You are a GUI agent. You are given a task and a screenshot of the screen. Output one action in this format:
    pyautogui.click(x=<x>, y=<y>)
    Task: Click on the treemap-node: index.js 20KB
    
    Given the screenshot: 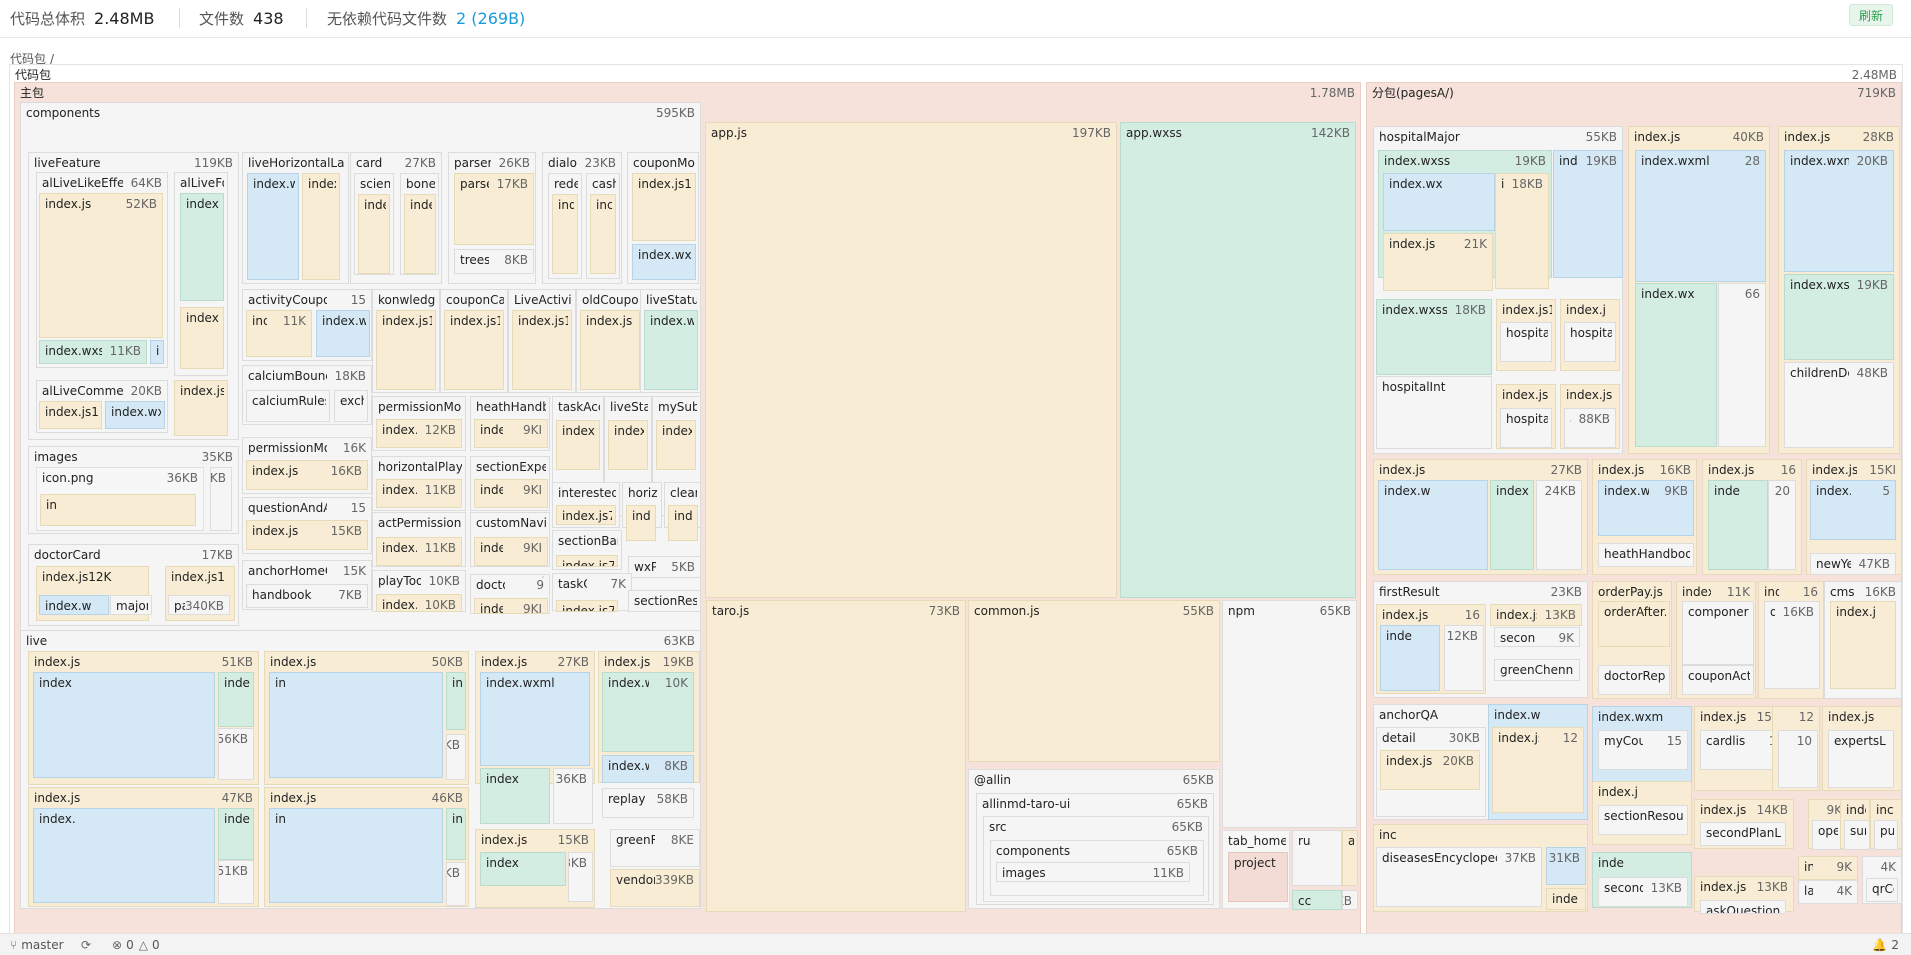 What is the action you would take?
    pyautogui.click(x=1430, y=770)
    